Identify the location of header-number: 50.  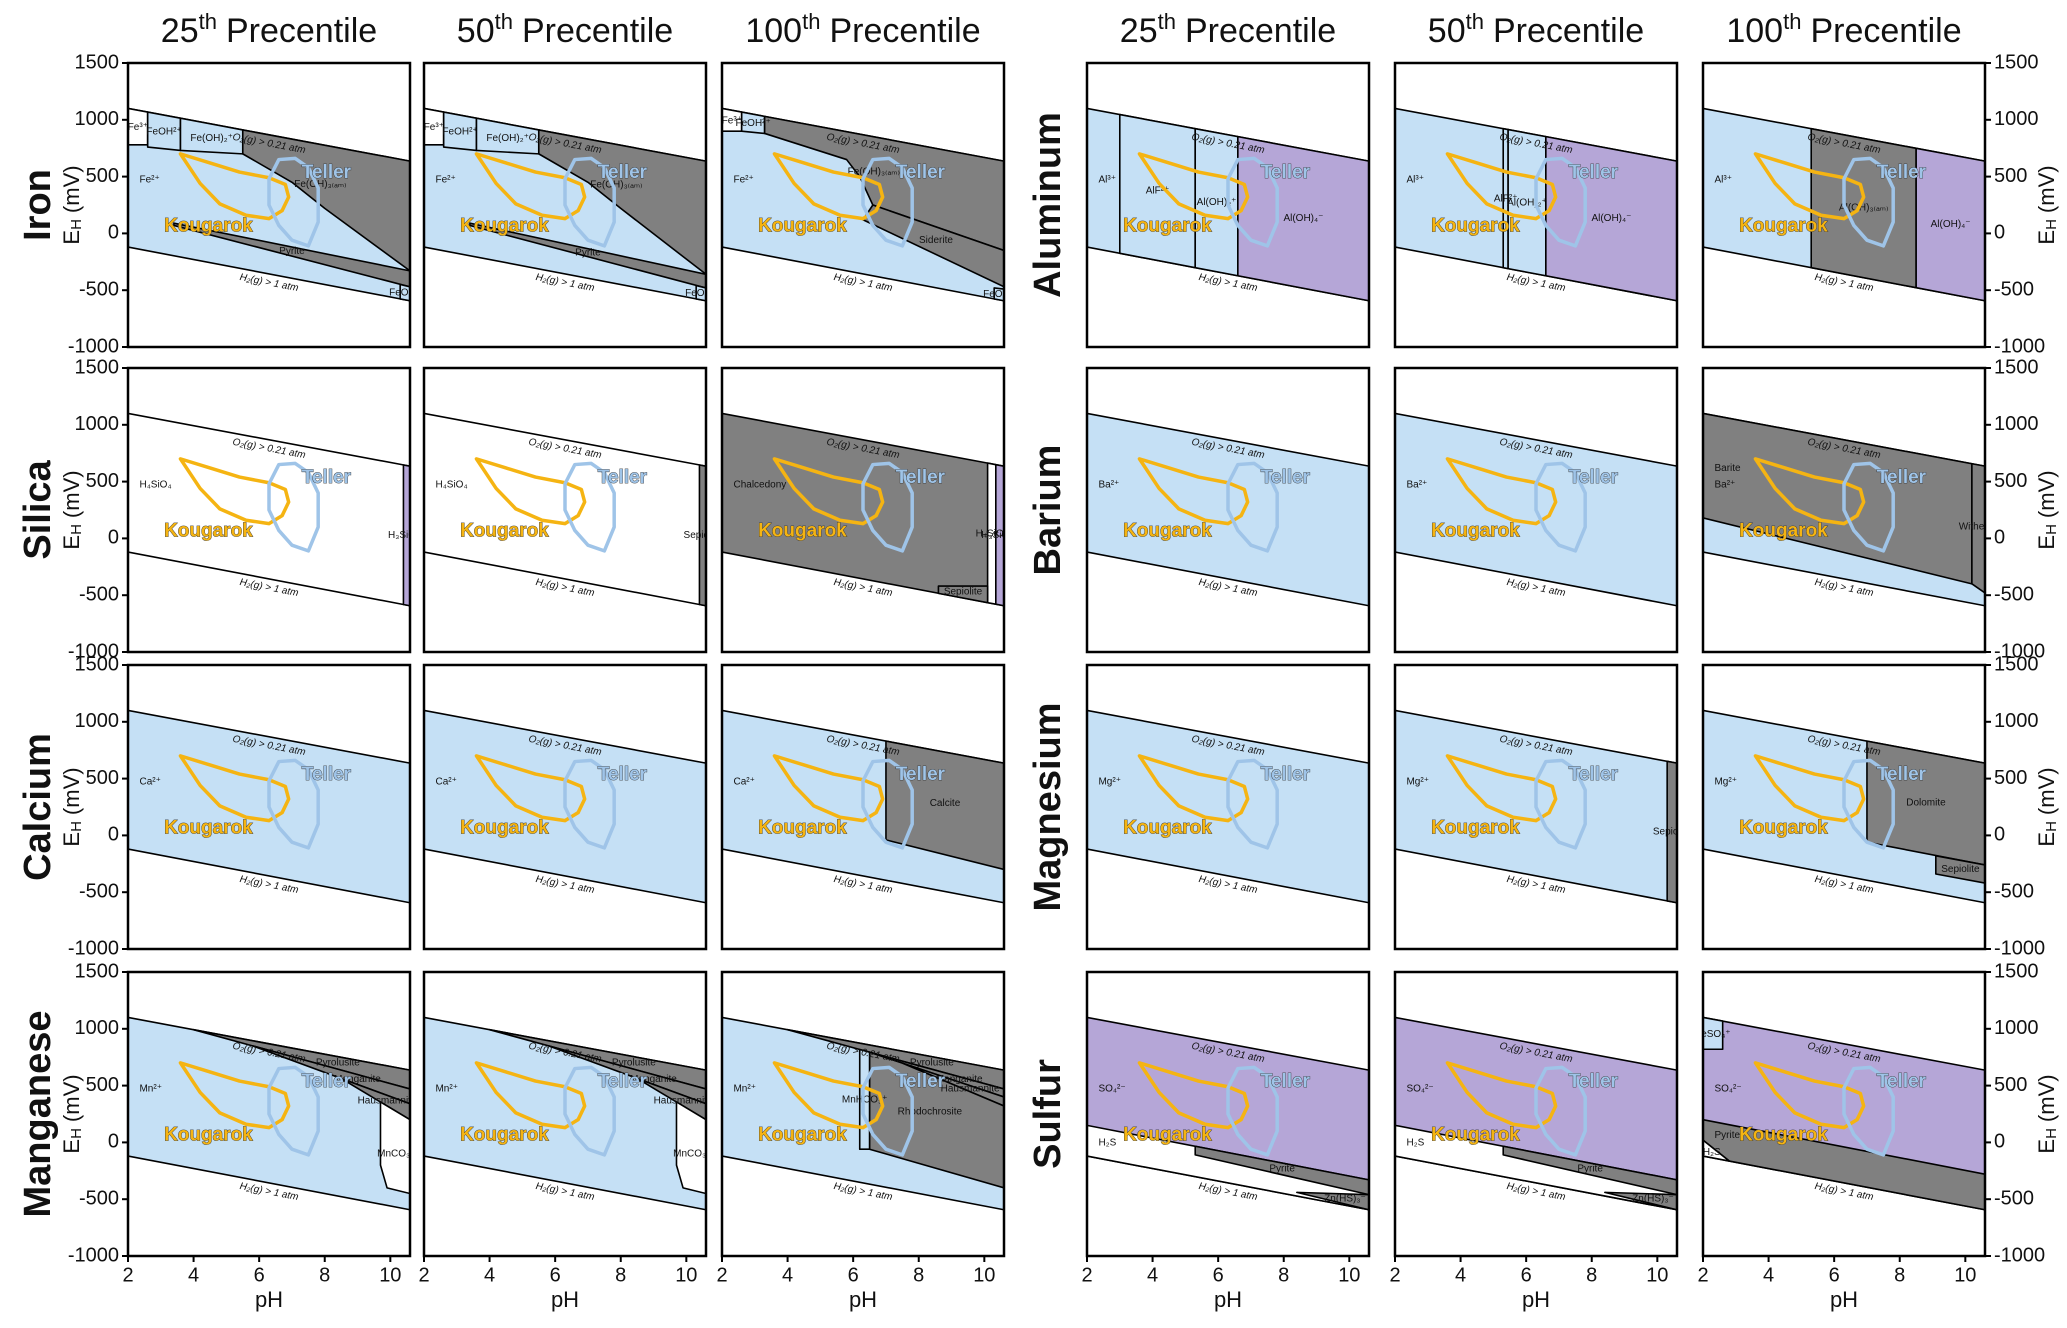
(1447, 31).